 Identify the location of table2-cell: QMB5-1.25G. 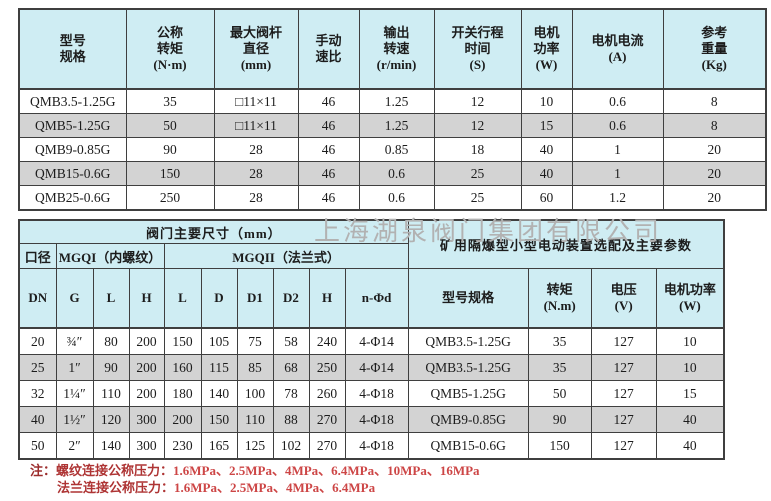
(468, 393).